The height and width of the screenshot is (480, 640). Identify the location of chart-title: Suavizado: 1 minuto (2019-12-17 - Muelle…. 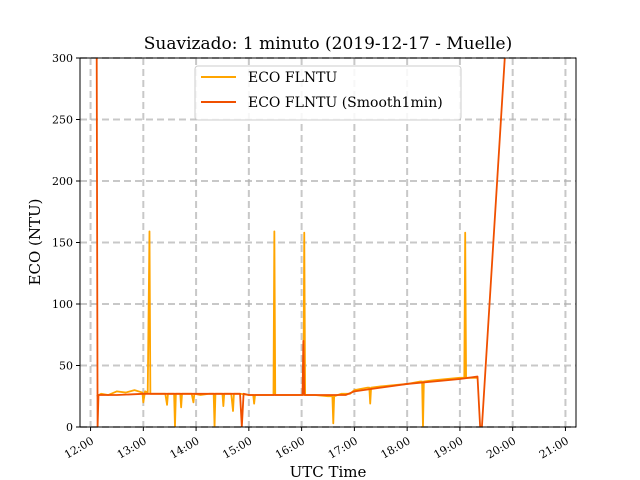
(328, 44).